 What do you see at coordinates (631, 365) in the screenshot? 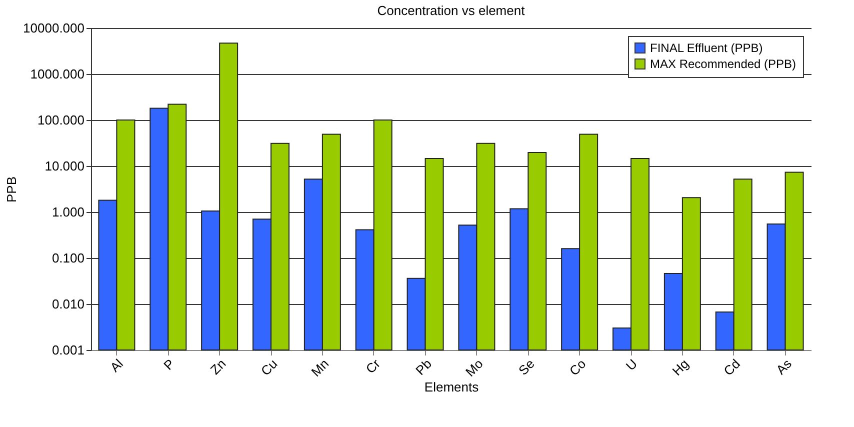
I see `x-tick-label: U` at bounding box center [631, 365].